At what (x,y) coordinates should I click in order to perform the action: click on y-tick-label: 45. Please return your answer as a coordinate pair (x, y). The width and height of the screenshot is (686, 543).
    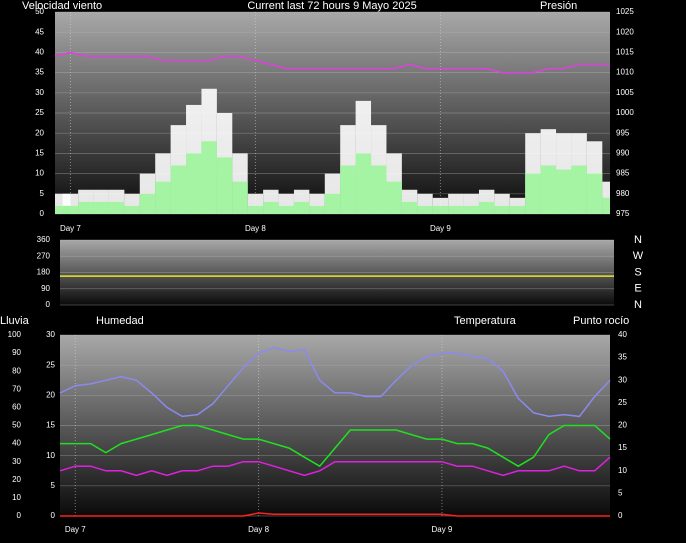
    Looking at the image, I should click on (39, 31).